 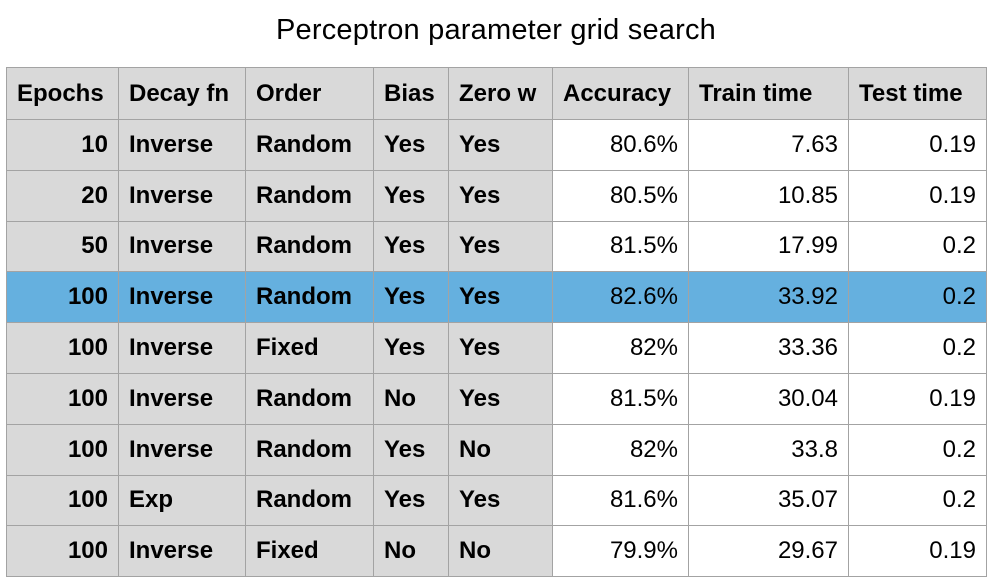 What do you see at coordinates (620, 195) in the screenshot?
I see `cell-accuracy: 80.5%` at bounding box center [620, 195].